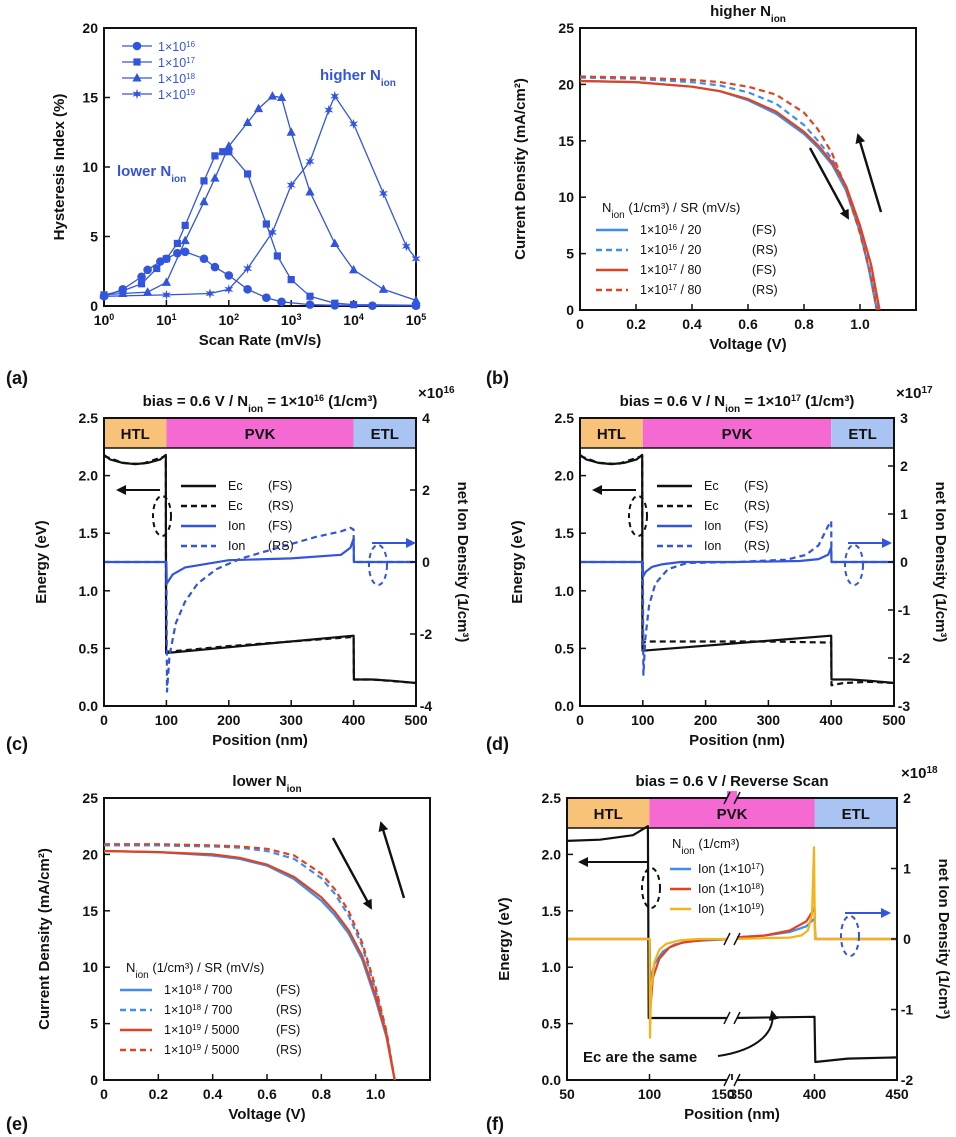  What do you see at coordinates (213, 1094) in the screenshot?
I see `x-tick-label: 0.4` at bounding box center [213, 1094].